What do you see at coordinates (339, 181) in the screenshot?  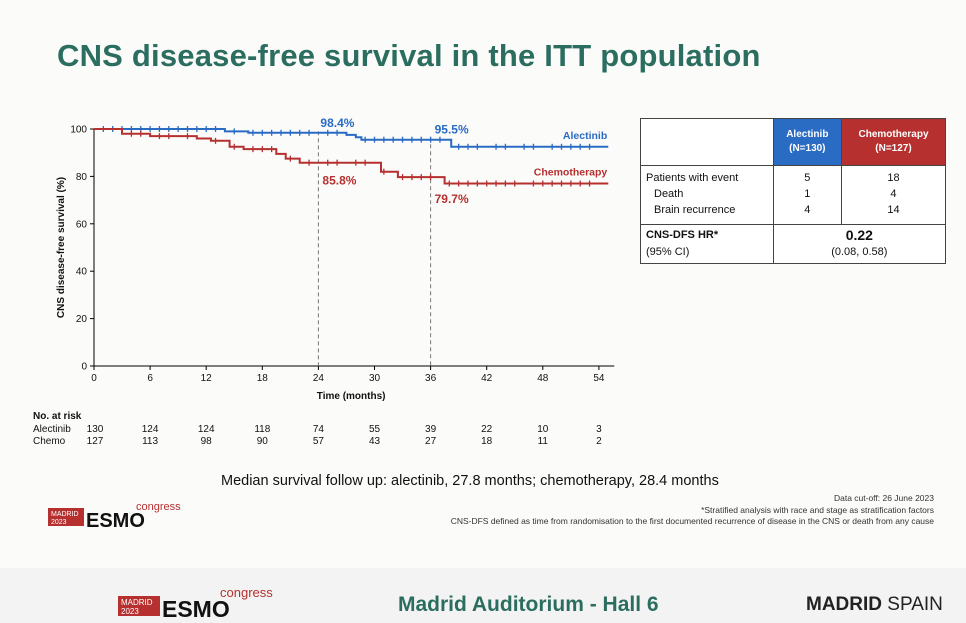 I see `annotation-chemotherapy: 85.8%` at bounding box center [339, 181].